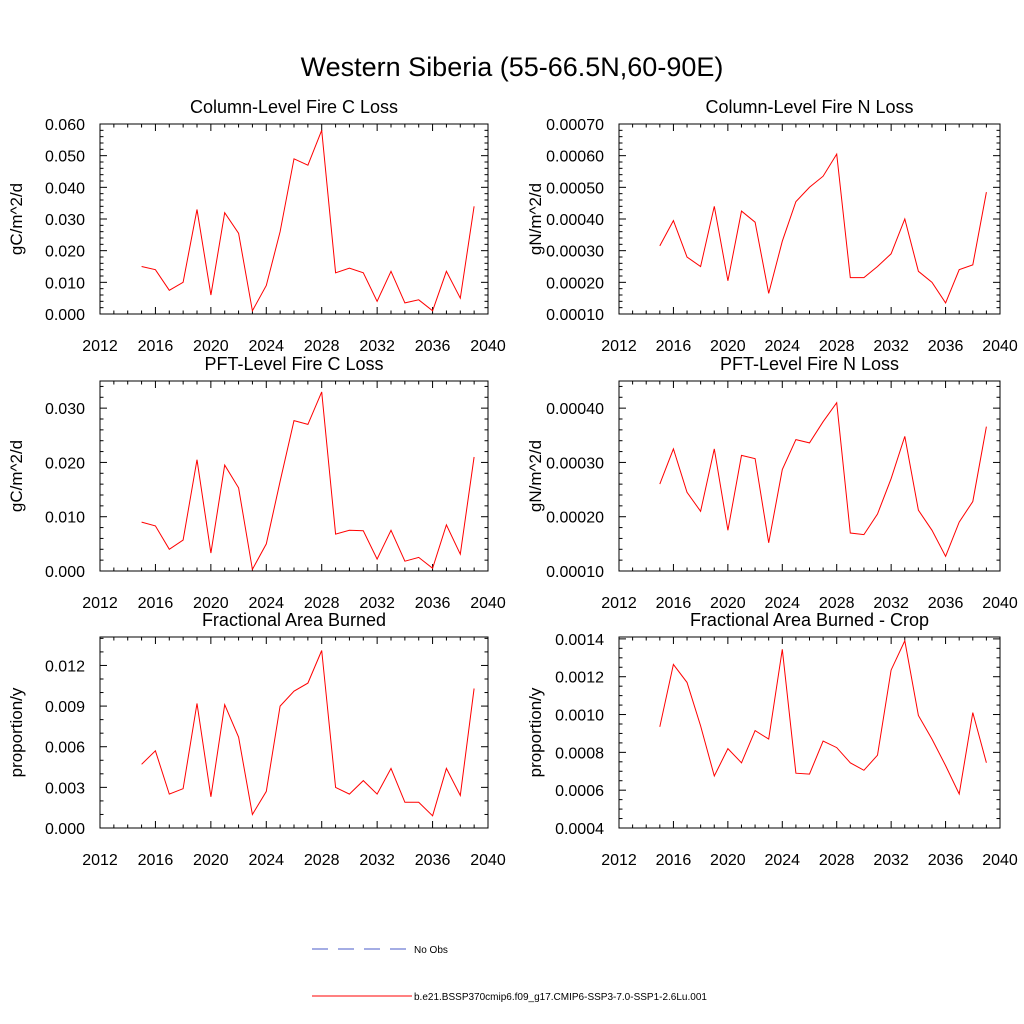 The height and width of the screenshot is (1024, 1024). What do you see at coordinates (431, 950) in the screenshot?
I see `legend-label-no-obs: No Obs` at bounding box center [431, 950].